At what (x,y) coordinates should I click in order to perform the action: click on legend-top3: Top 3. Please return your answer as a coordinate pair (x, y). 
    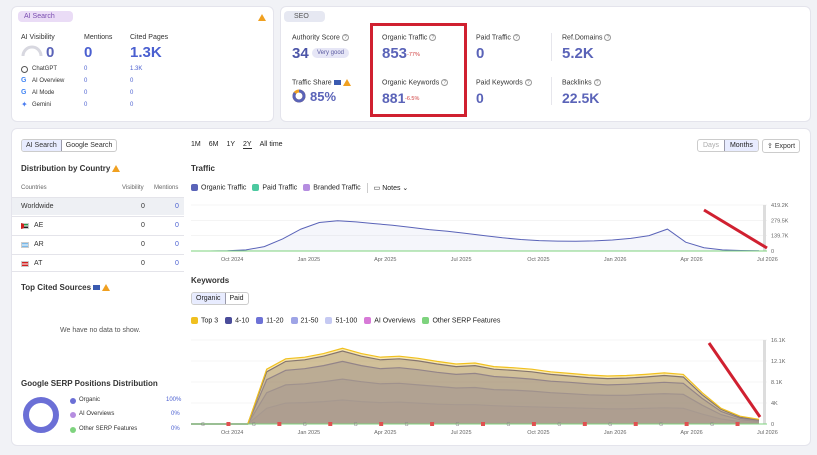
    Looking at the image, I should click on (204, 320).